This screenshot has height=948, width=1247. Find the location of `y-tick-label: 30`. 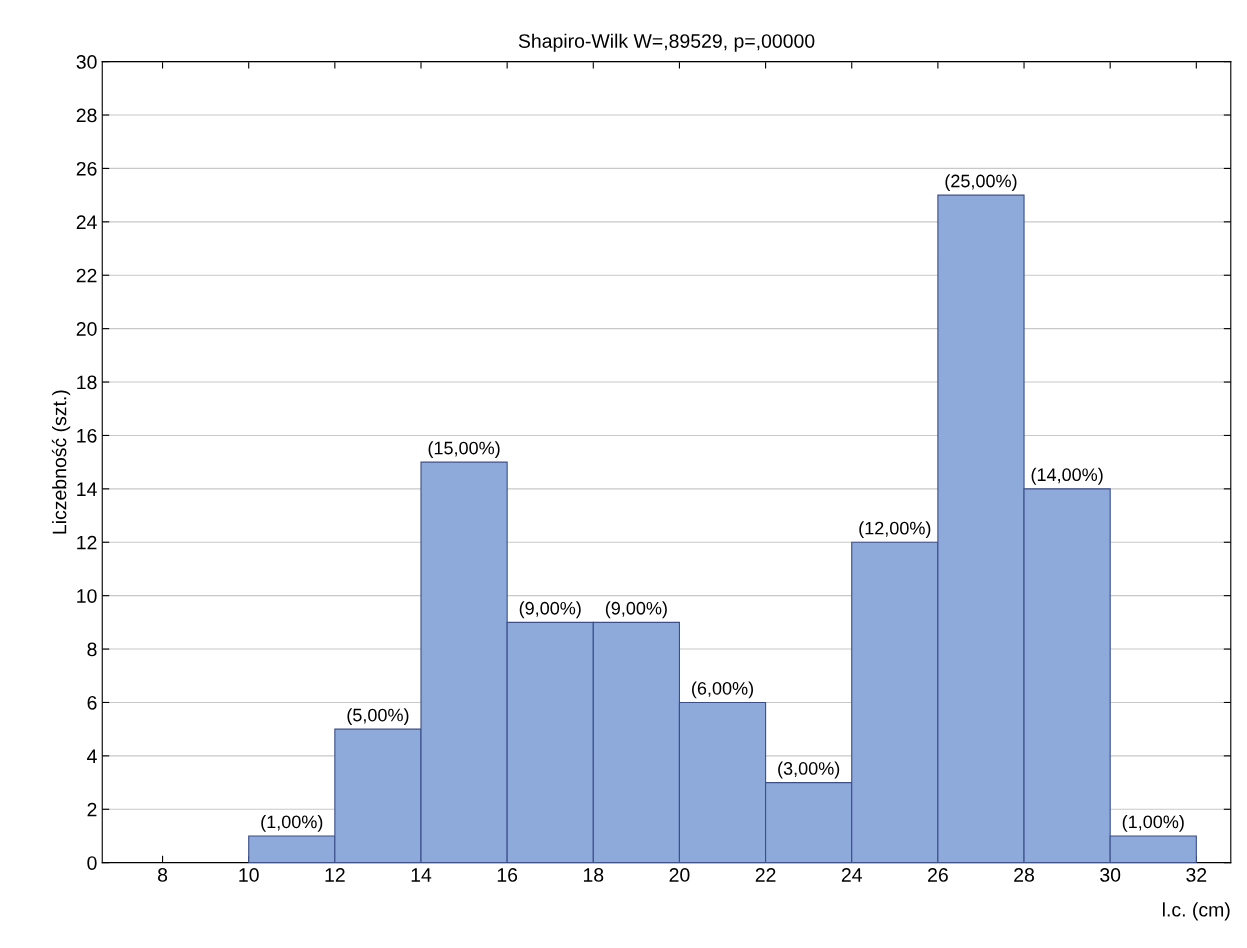

y-tick-label: 30 is located at coordinates (86, 62).